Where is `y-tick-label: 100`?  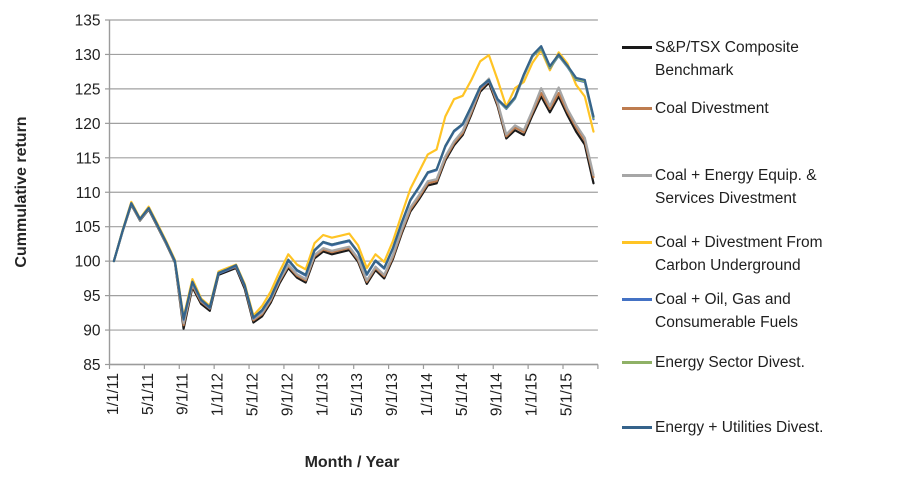 y-tick-label: 100 is located at coordinates (88, 262).